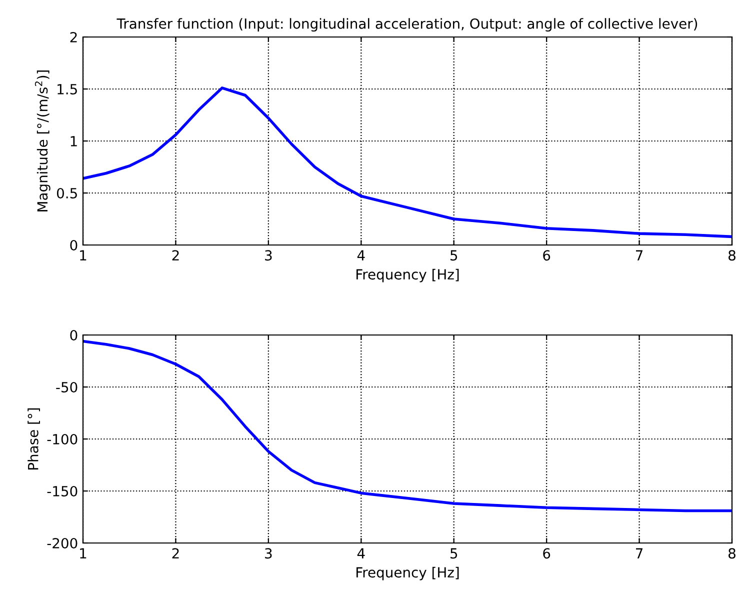 Image resolution: width=740 pixels, height=602 pixels. Describe the element at coordinates (73, 141) in the screenshot. I see `y-tick-label: 1` at that location.